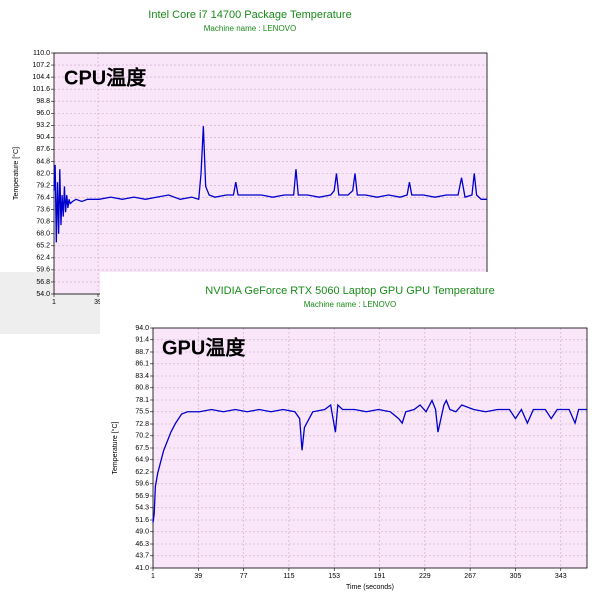  What do you see at coordinates (43, 113) in the screenshot?
I see `y-tick-label: 96.0` at bounding box center [43, 113].